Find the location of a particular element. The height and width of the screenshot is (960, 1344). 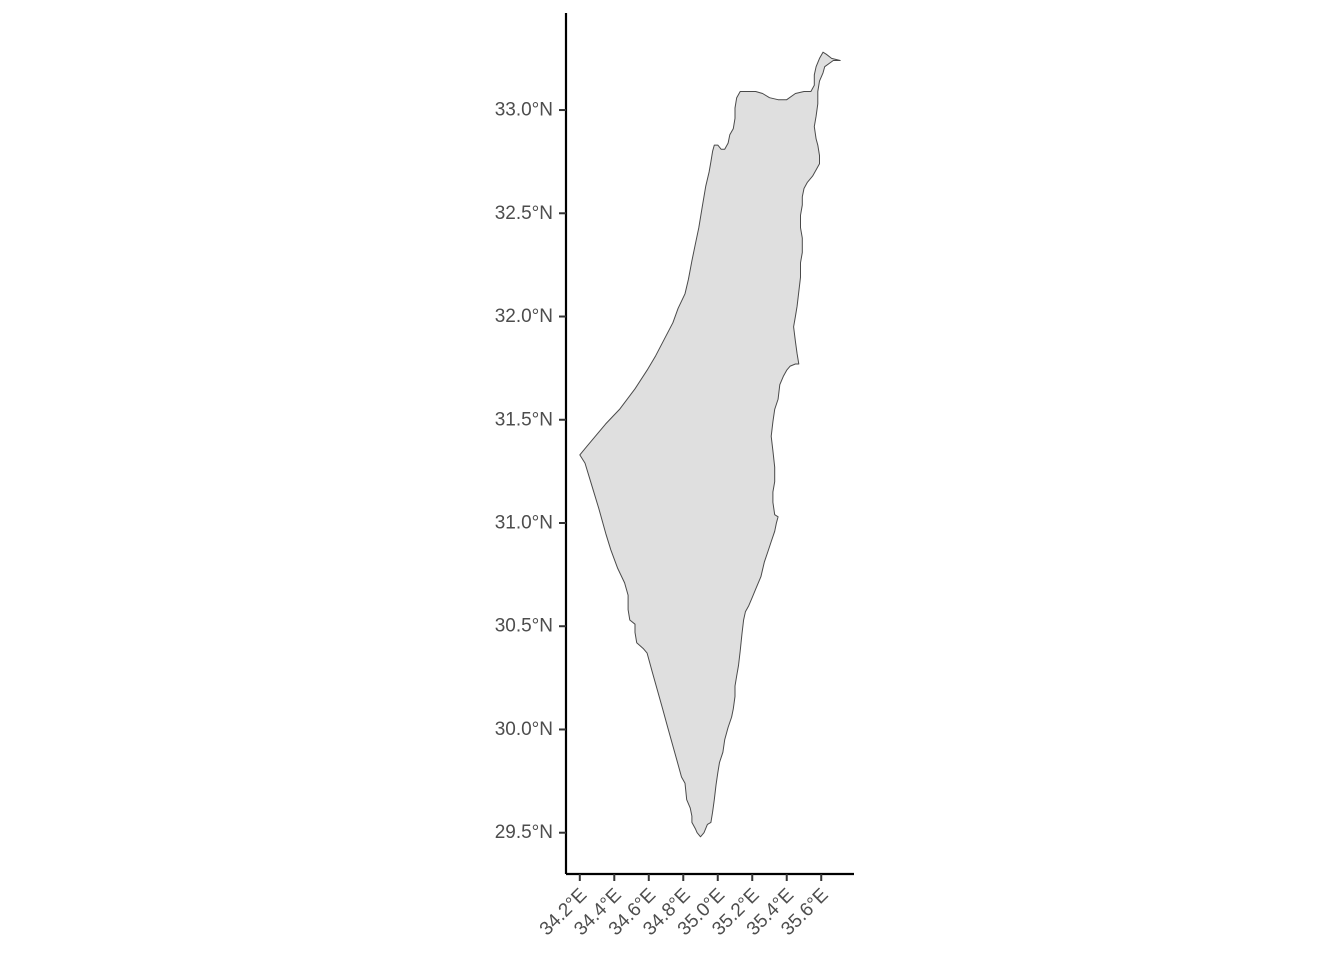

y-tick-label: 32.5°N is located at coordinates (524, 213).